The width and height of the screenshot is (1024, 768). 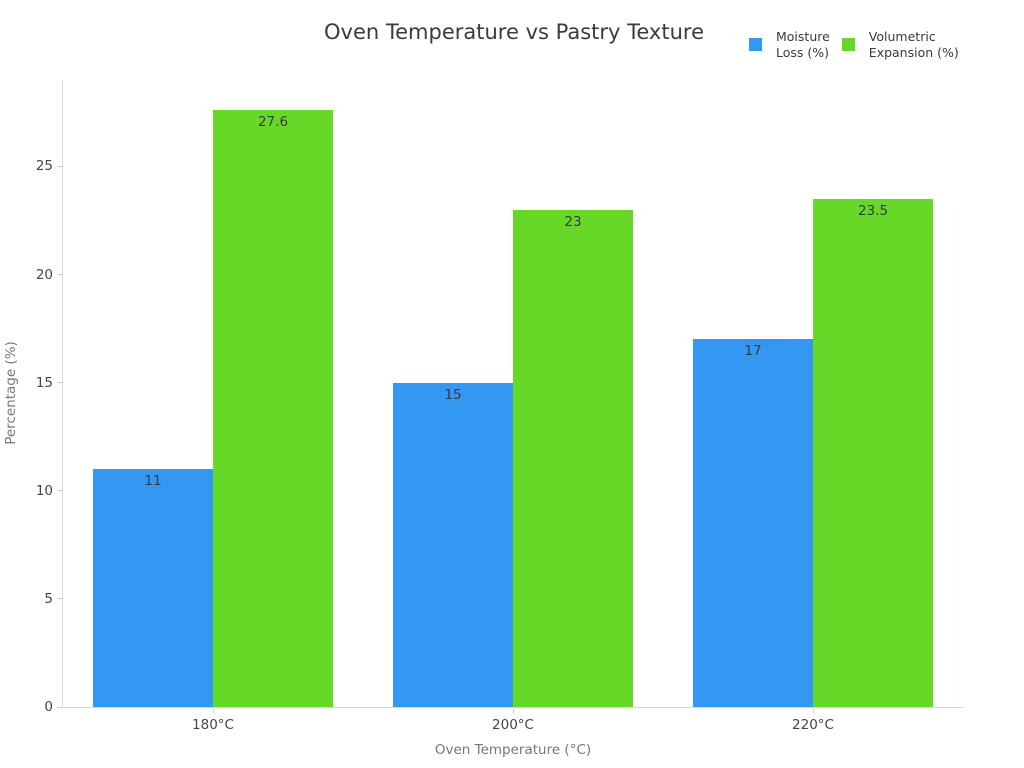 What do you see at coordinates (44, 166) in the screenshot?
I see `y-tick-label: 25` at bounding box center [44, 166].